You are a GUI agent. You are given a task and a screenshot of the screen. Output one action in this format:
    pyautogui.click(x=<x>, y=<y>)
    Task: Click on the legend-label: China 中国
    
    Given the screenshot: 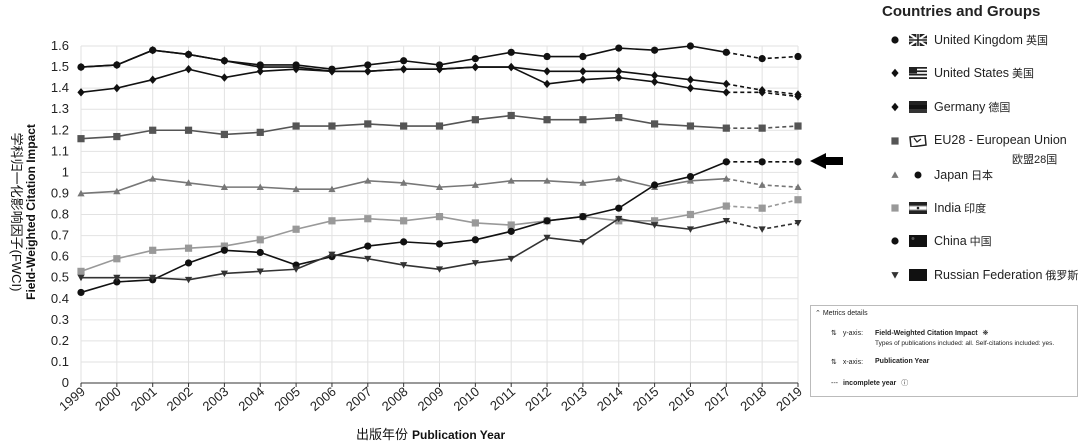 What is the action you would take?
    pyautogui.click(x=963, y=241)
    